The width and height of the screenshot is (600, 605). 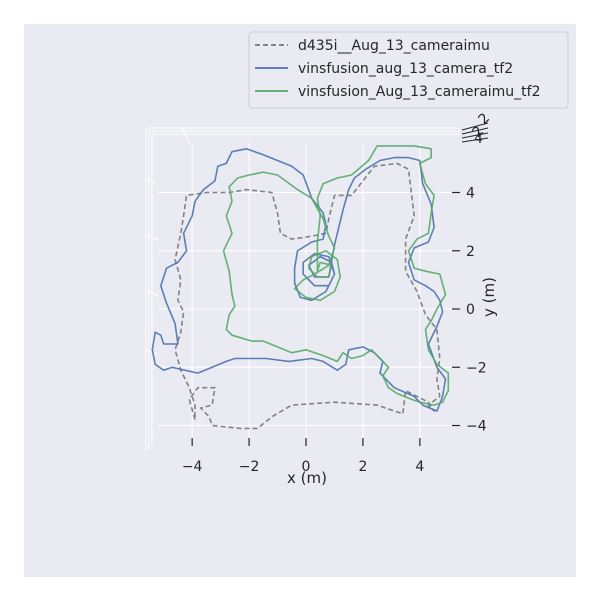 I want to click on x-tick-label: 2, so click(x=362, y=467).